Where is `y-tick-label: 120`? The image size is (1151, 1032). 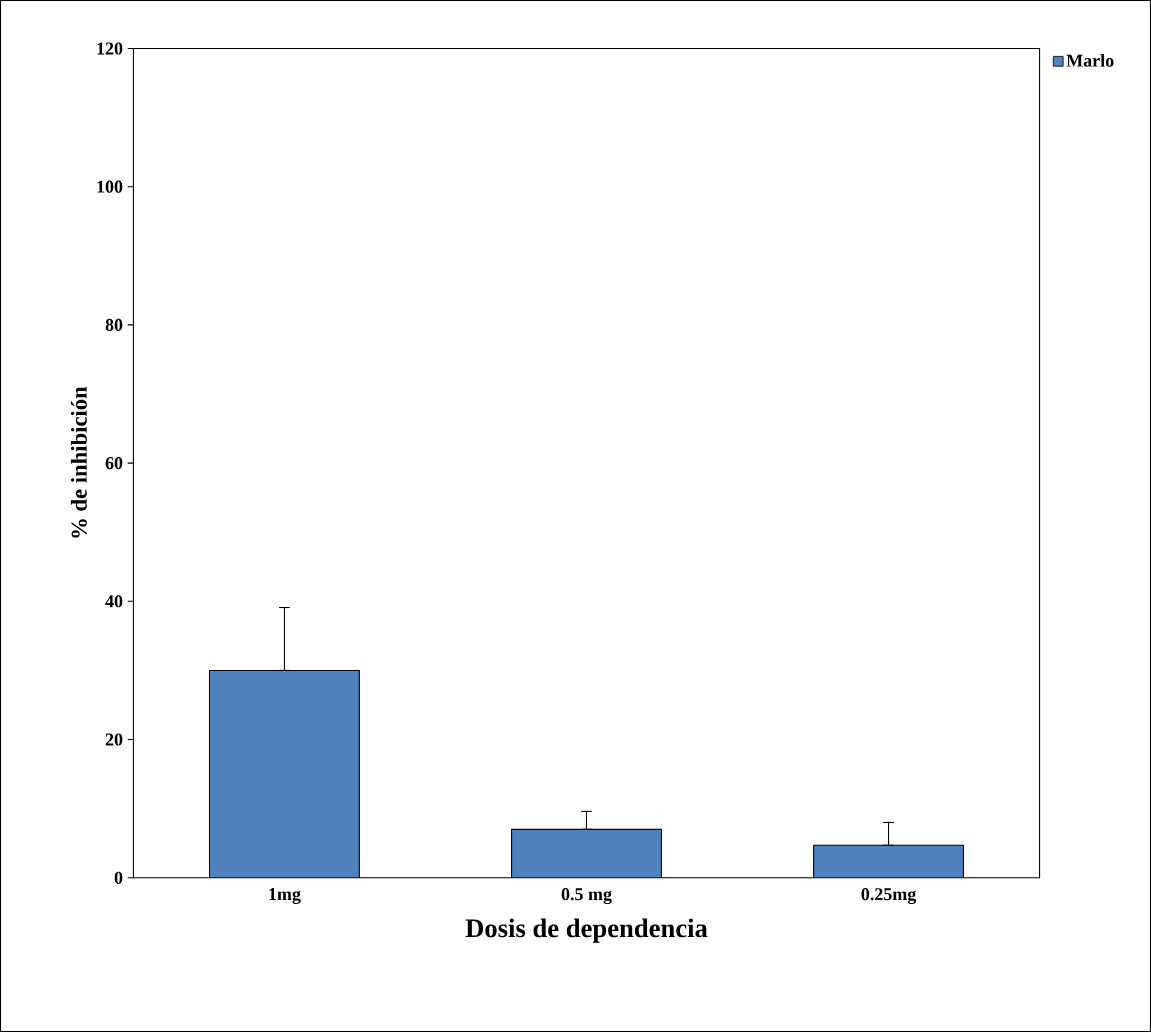
y-tick-label: 120 is located at coordinates (110, 48).